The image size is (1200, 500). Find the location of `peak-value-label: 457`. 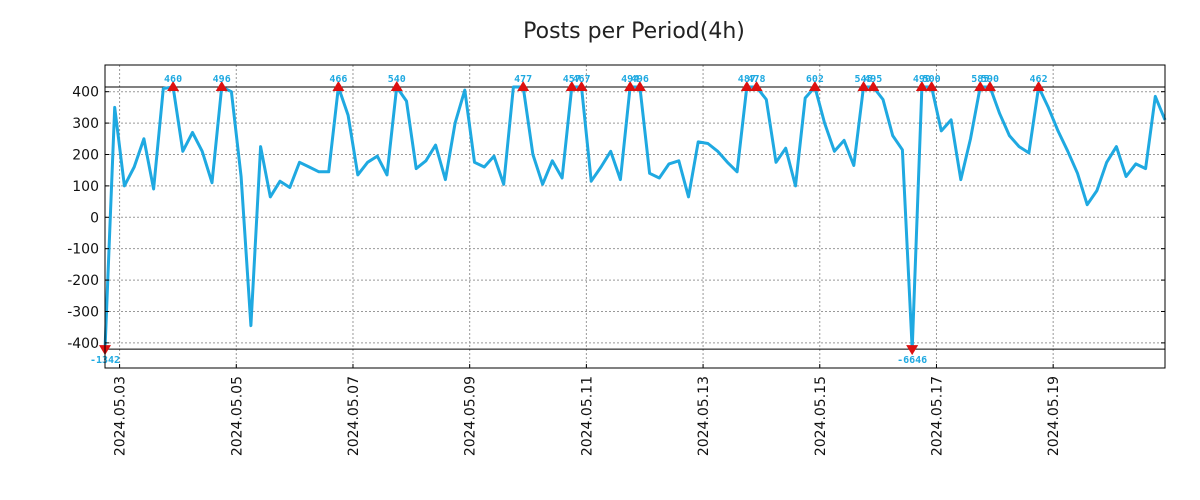

peak-value-label: 457 is located at coordinates (572, 79).